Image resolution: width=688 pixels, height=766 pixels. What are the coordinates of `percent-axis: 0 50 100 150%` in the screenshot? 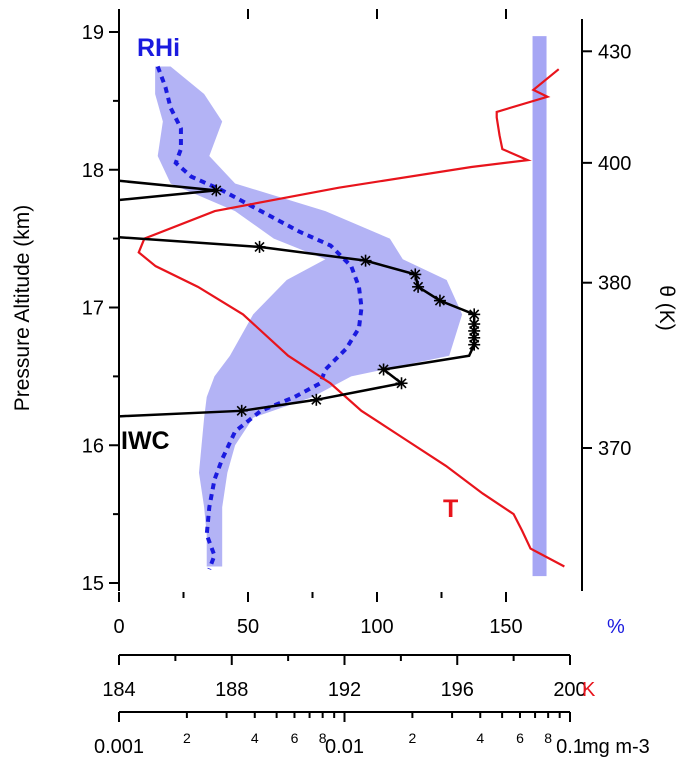 It's located at (369, 615).